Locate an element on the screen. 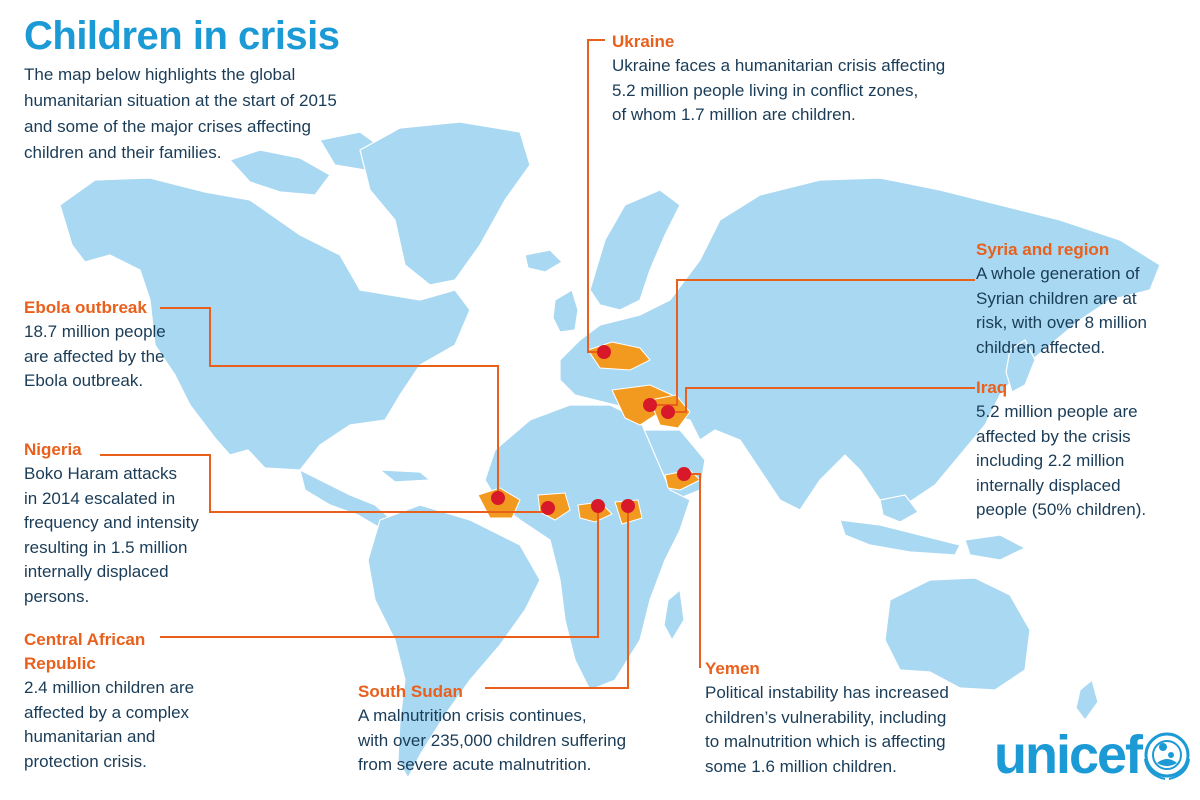 The image size is (1200, 800). page-title: Children in crisis is located at coordinates (182, 36).